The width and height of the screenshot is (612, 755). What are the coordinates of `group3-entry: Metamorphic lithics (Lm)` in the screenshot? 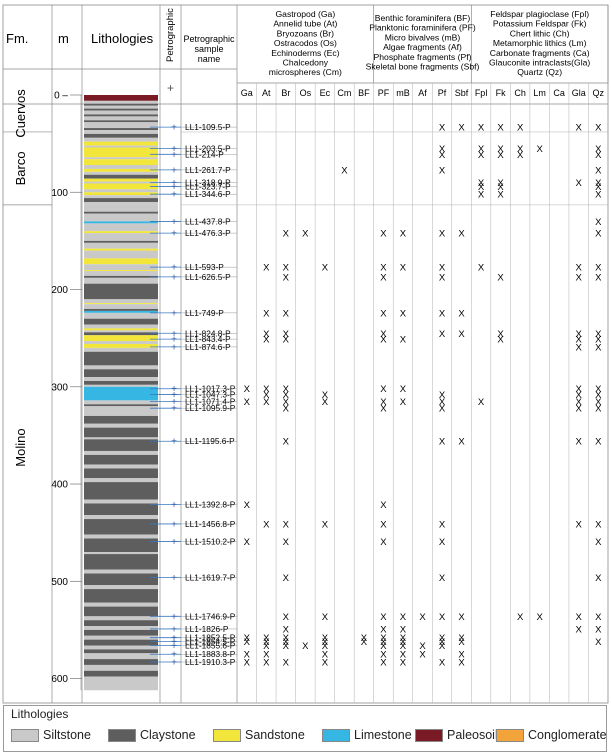 It's located at (540, 43).